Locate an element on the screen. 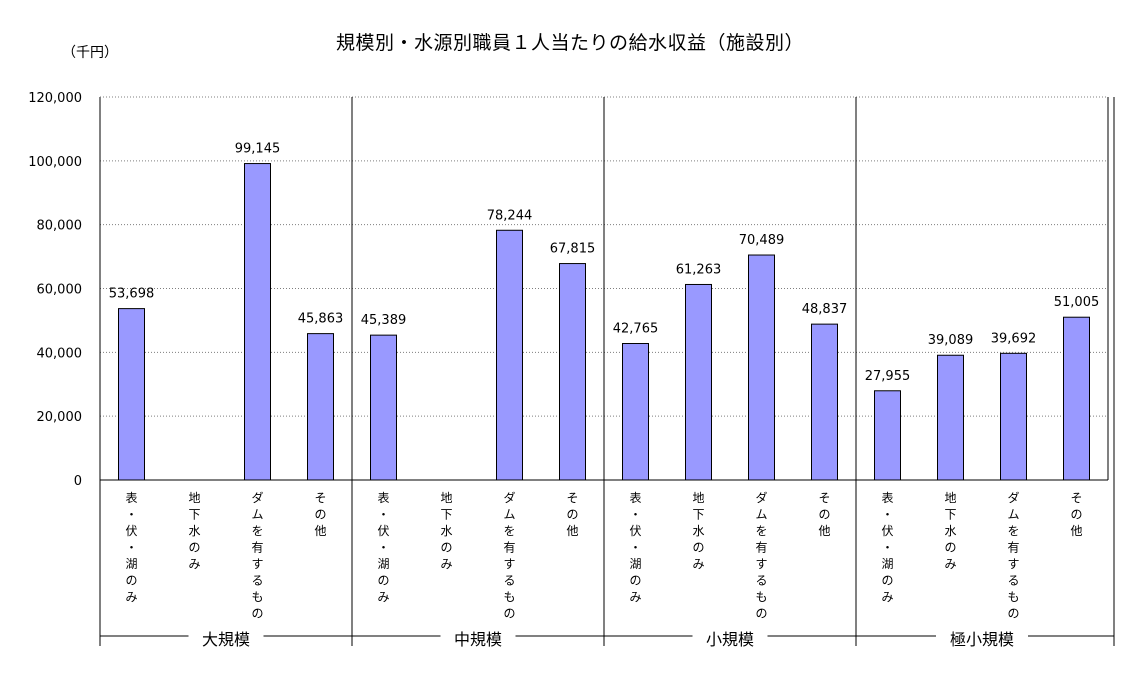 This screenshot has width=1133, height=675. group-label: 大規模 is located at coordinates (226, 639).